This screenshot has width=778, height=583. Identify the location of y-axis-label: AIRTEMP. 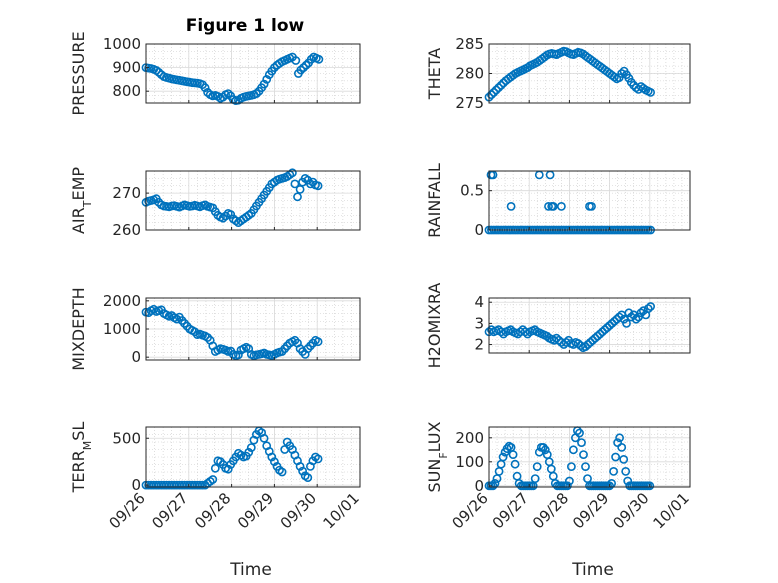
(81, 200).